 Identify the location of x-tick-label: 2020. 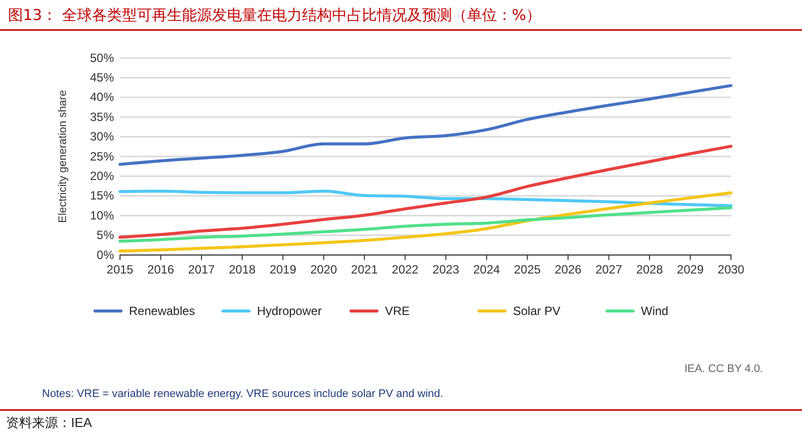
(324, 269).